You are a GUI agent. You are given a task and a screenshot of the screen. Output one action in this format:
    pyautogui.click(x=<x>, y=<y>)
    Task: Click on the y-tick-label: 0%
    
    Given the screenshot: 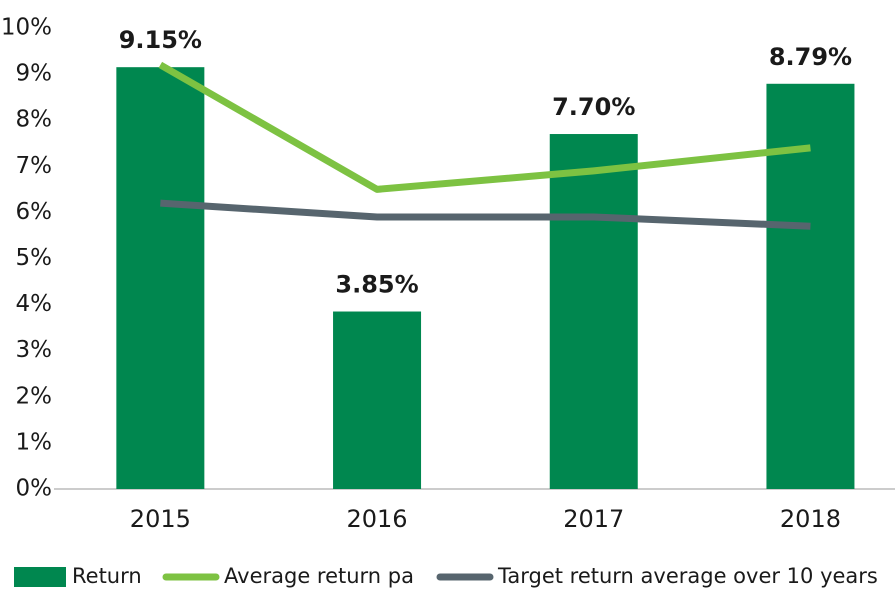 What is the action you would take?
    pyautogui.click(x=34, y=489)
    